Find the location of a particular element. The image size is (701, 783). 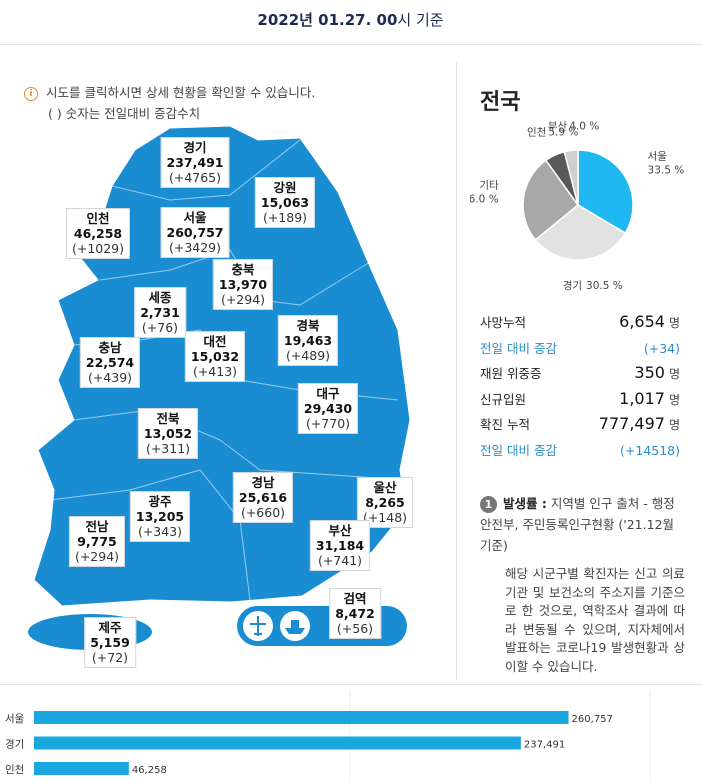

region-box: 경기 237,491 (+4765) is located at coordinates (195, 162).